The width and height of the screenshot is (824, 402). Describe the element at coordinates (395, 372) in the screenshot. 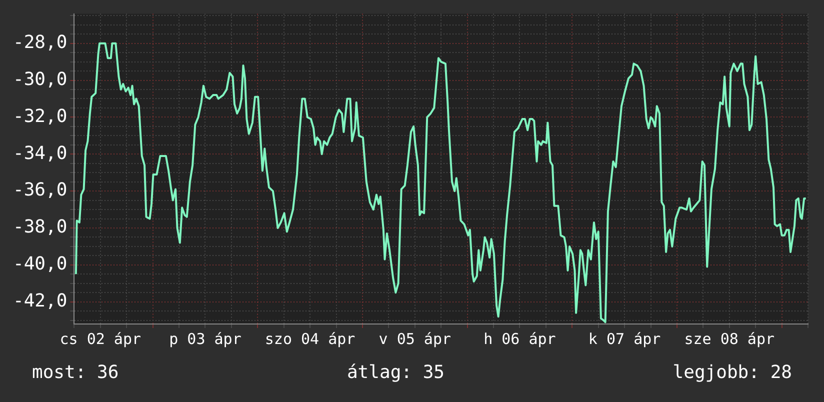

I see `text: átlag: 35` at that location.